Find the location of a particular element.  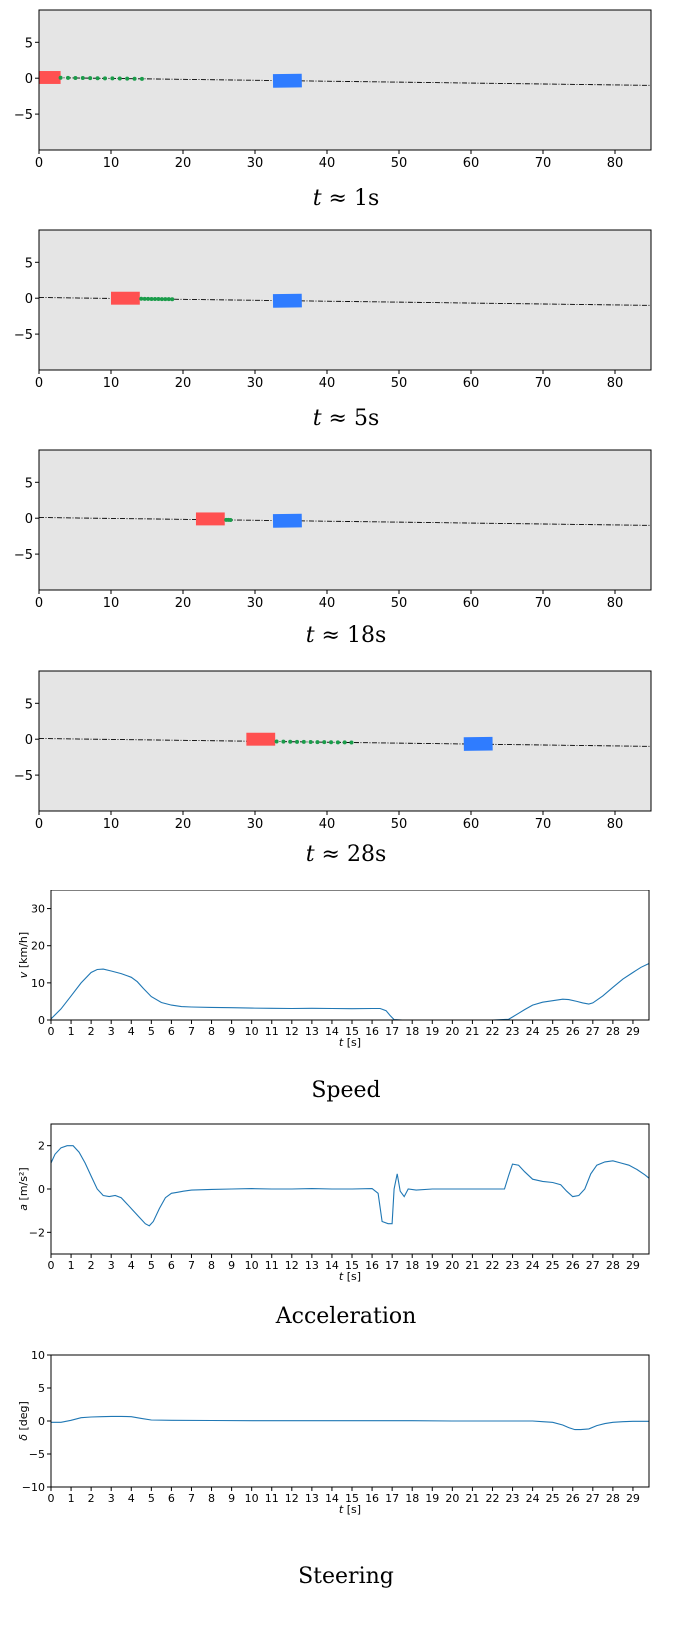

x-tick-label: 4 is located at coordinates (131, 1265).